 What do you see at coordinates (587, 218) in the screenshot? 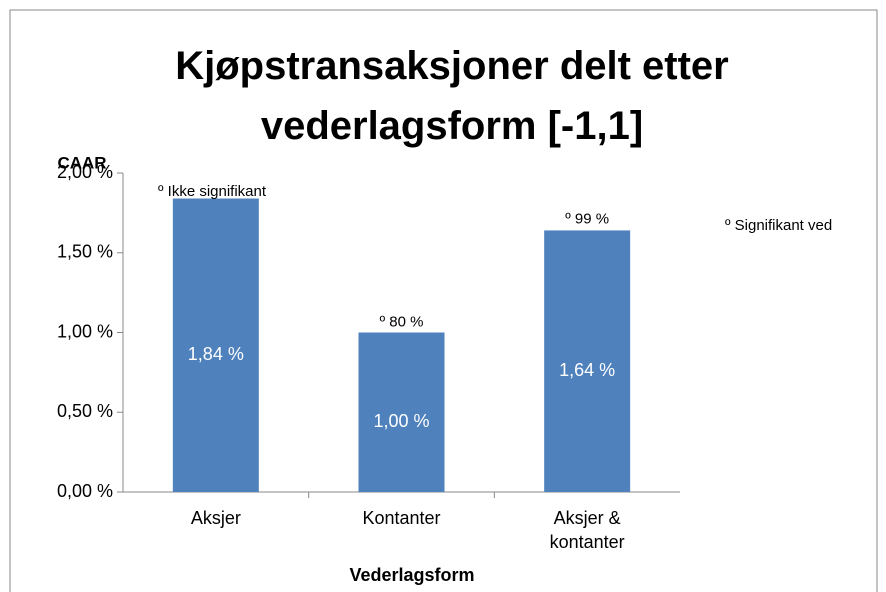
I see `annotation: º 99 %` at bounding box center [587, 218].